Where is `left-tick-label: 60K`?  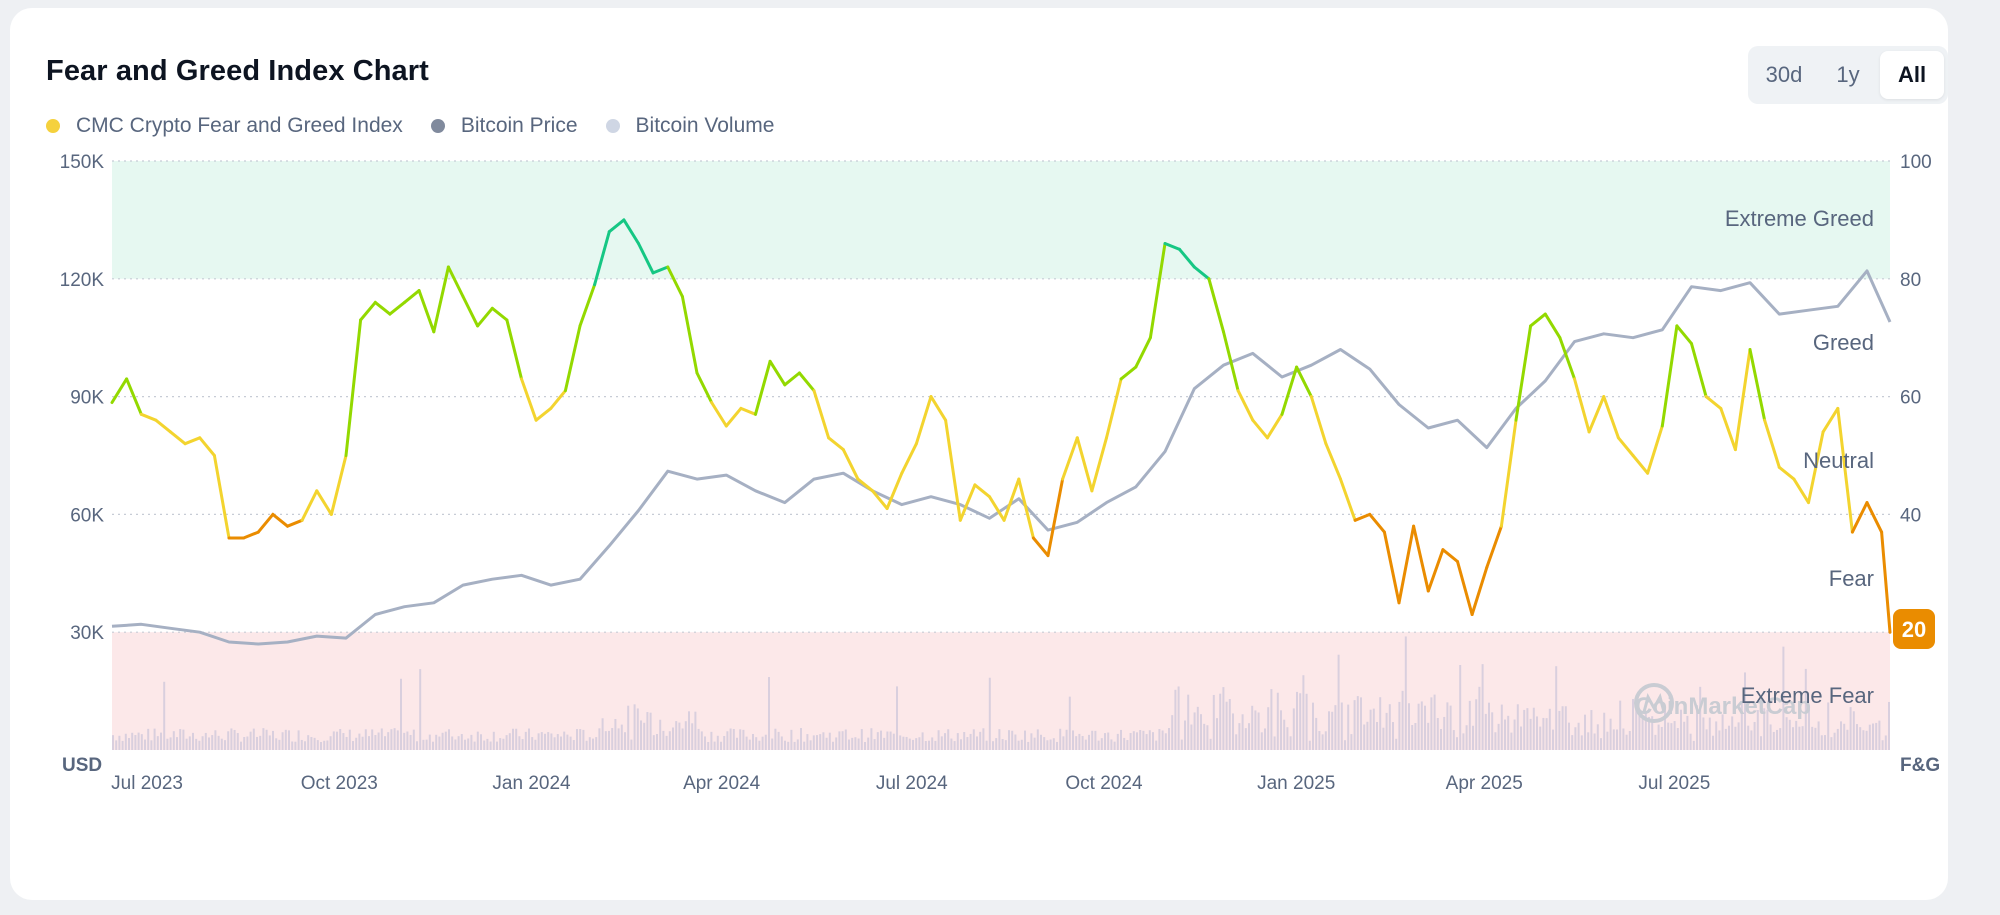
left-tick-label: 60K is located at coordinates (87, 515).